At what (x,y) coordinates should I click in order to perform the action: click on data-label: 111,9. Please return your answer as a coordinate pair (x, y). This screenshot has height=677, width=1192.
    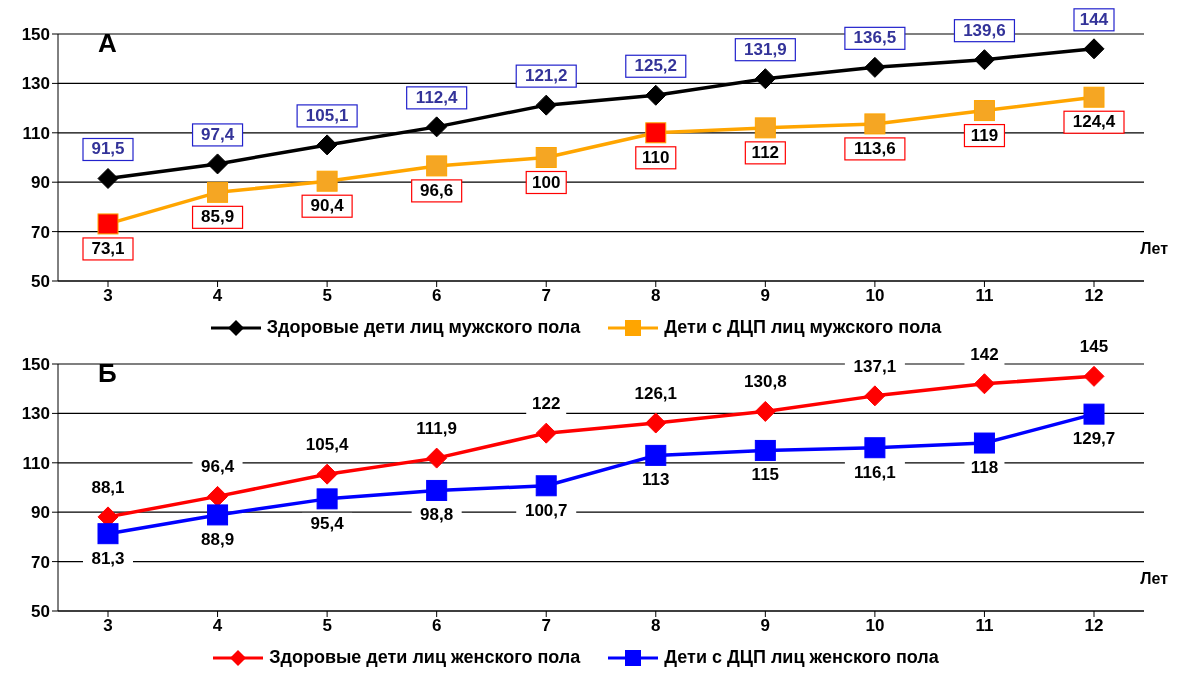
    Looking at the image, I should click on (436, 429).